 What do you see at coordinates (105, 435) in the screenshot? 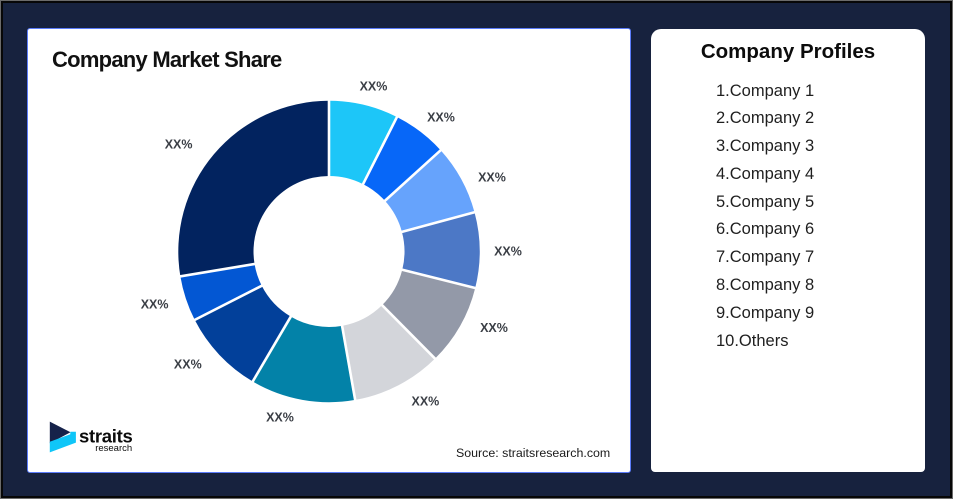
I see `svg-text: straits` at bounding box center [105, 435].